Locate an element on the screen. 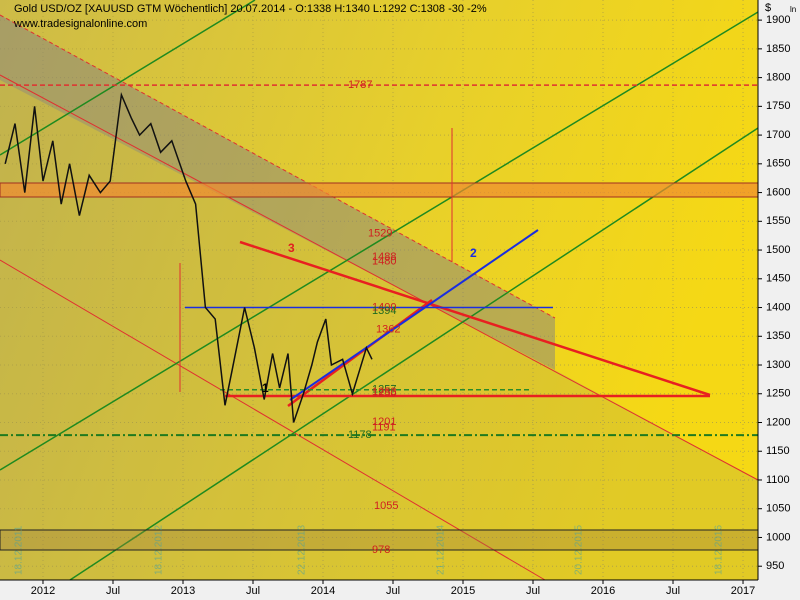 This screenshot has width=800, height=600. cycle-date: 21.12.2014 is located at coordinates (441, 550).